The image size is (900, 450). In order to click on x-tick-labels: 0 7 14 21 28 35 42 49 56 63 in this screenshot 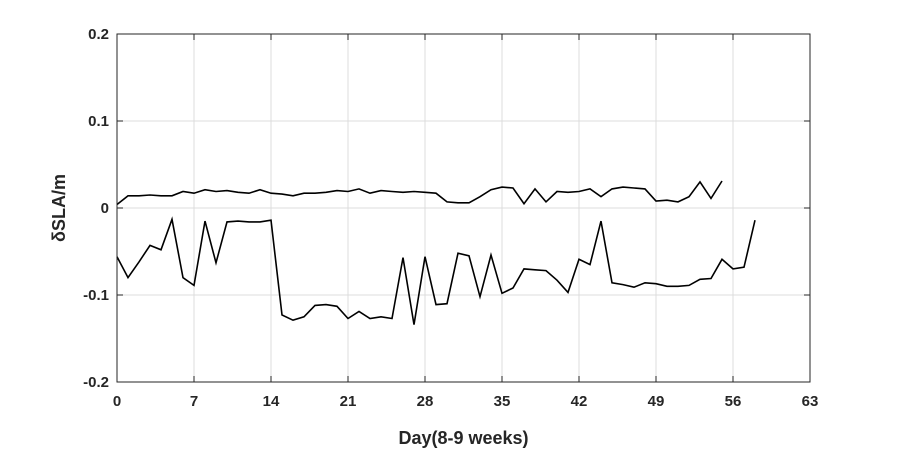, I will do `click(466, 401)`.